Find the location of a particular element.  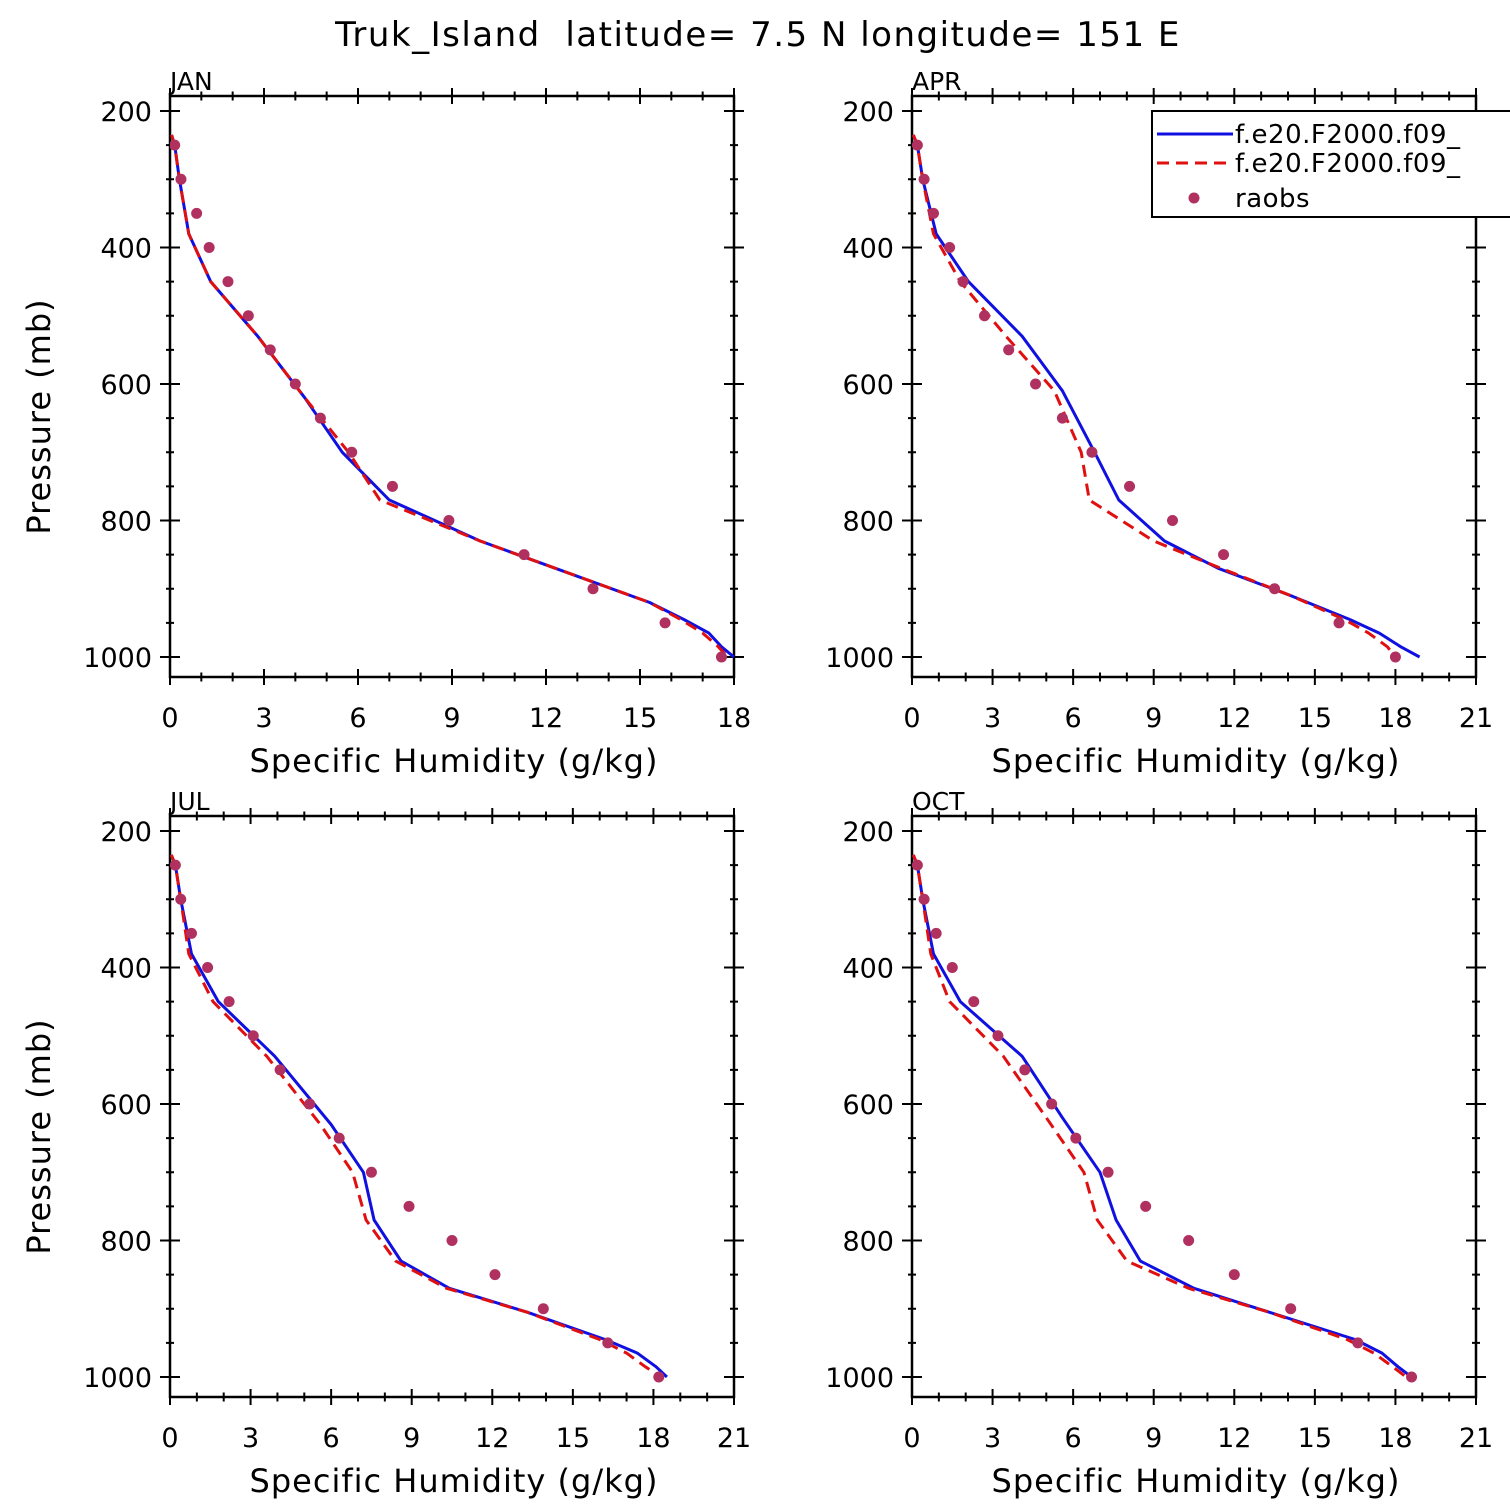

y-axis-label: Pressure (mb) is located at coordinates (39, 1136).